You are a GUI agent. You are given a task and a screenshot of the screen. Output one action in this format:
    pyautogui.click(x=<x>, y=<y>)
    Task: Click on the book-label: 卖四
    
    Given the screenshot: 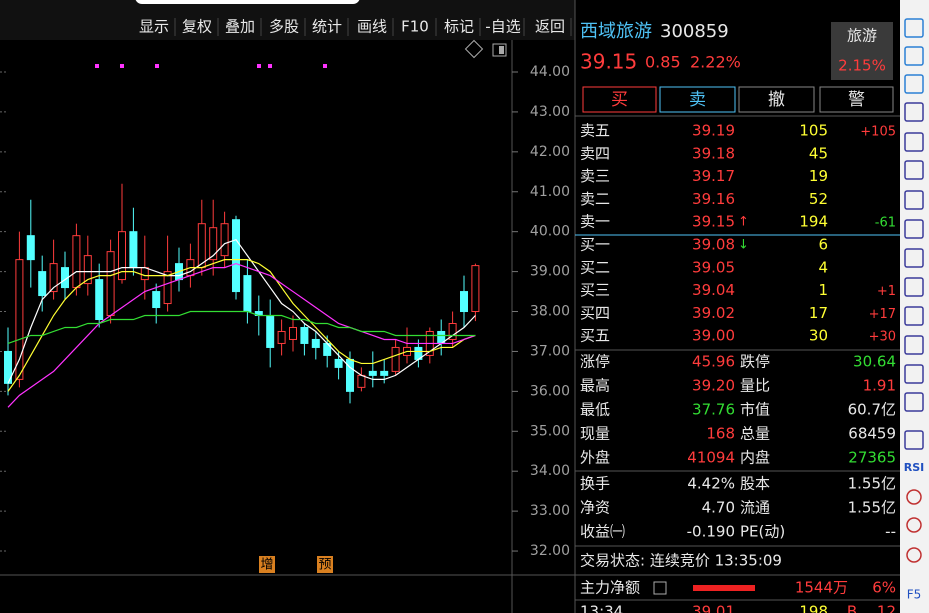 What is the action you would take?
    pyautogui.click(x=595, y=153)
    